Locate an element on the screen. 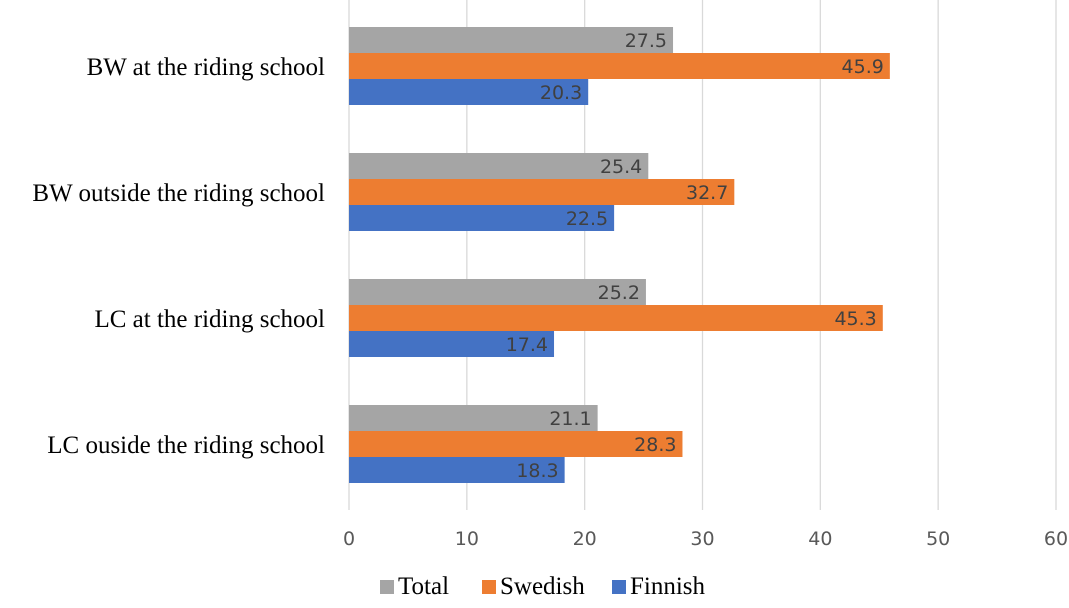 Image resolution: width=1069 pixels, height=608 pixels. data-label-total-lc-at-the-riding-school: 25.2 is located at coordinates (619, 293).